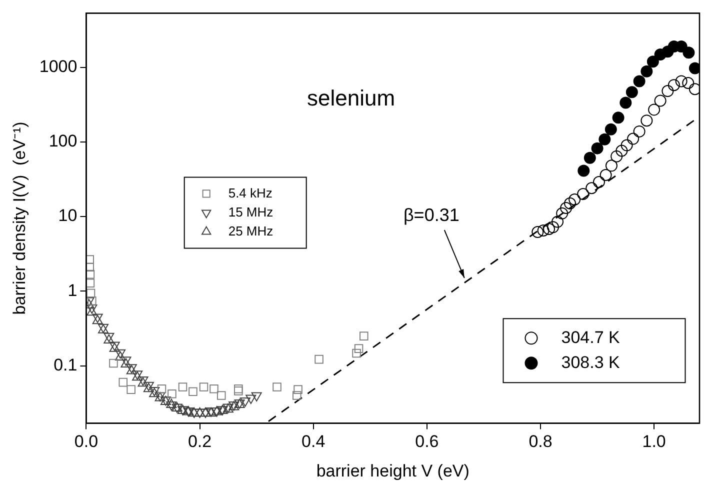 This screenshot has height=492, width=706. I want to click on y-tick-label: 1000, so click(58, 66).